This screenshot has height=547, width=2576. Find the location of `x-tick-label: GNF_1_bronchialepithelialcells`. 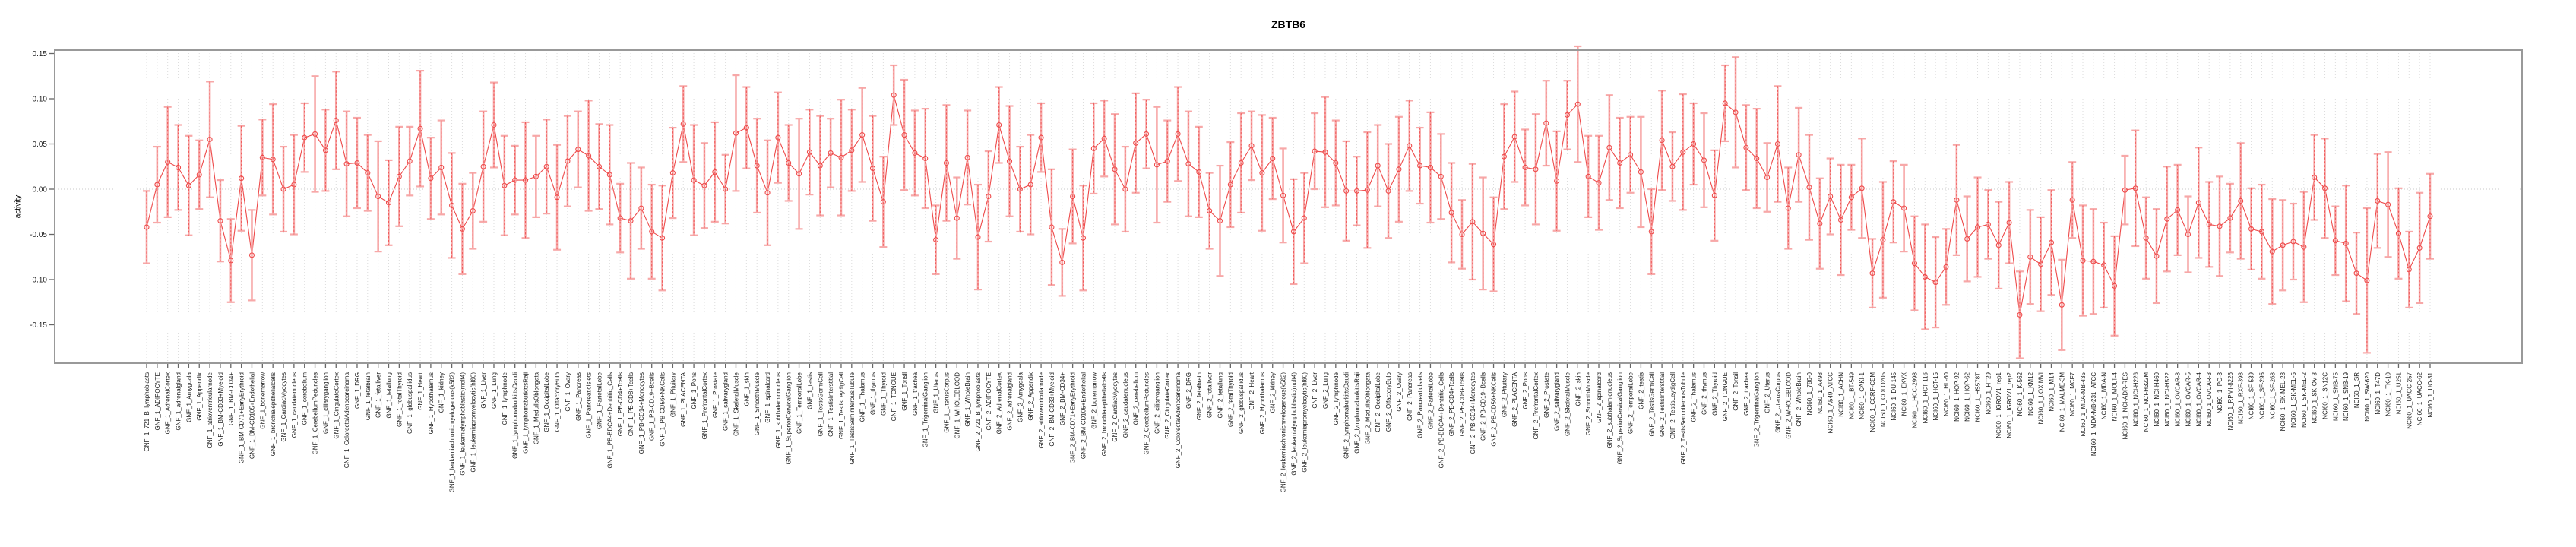

x-tick-label: GNF_1_bronchialepithelialcells is located at coordinates (273, 414).